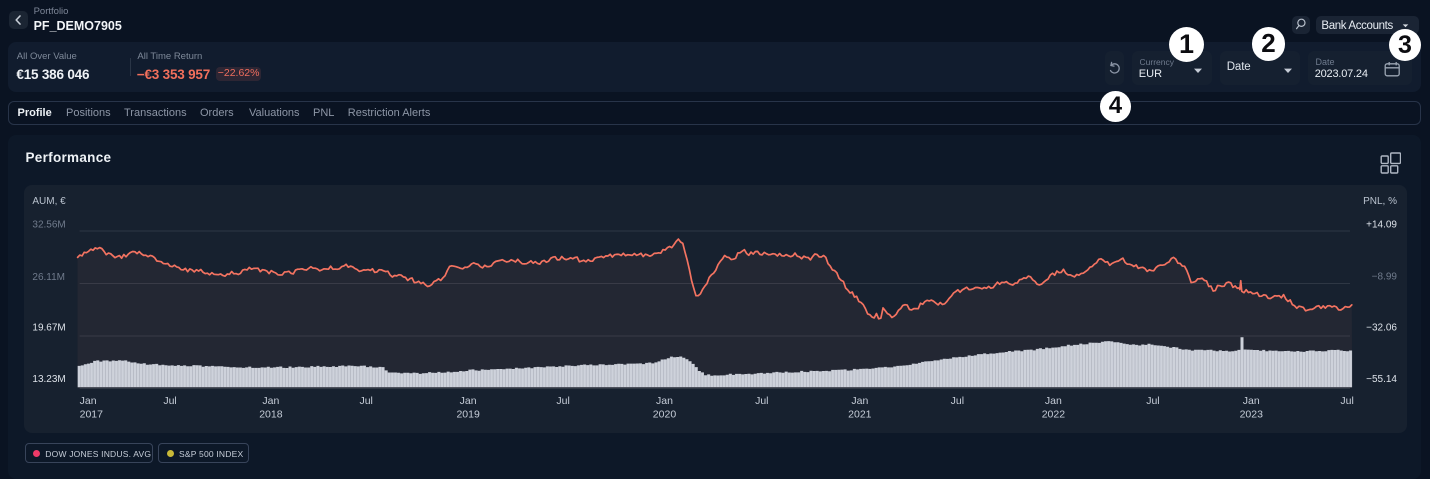 The image size is (1430, 479). Describe the element at coordinates (1382, 225) in the screenshot. I see `svg-text: +14.09` at that location.